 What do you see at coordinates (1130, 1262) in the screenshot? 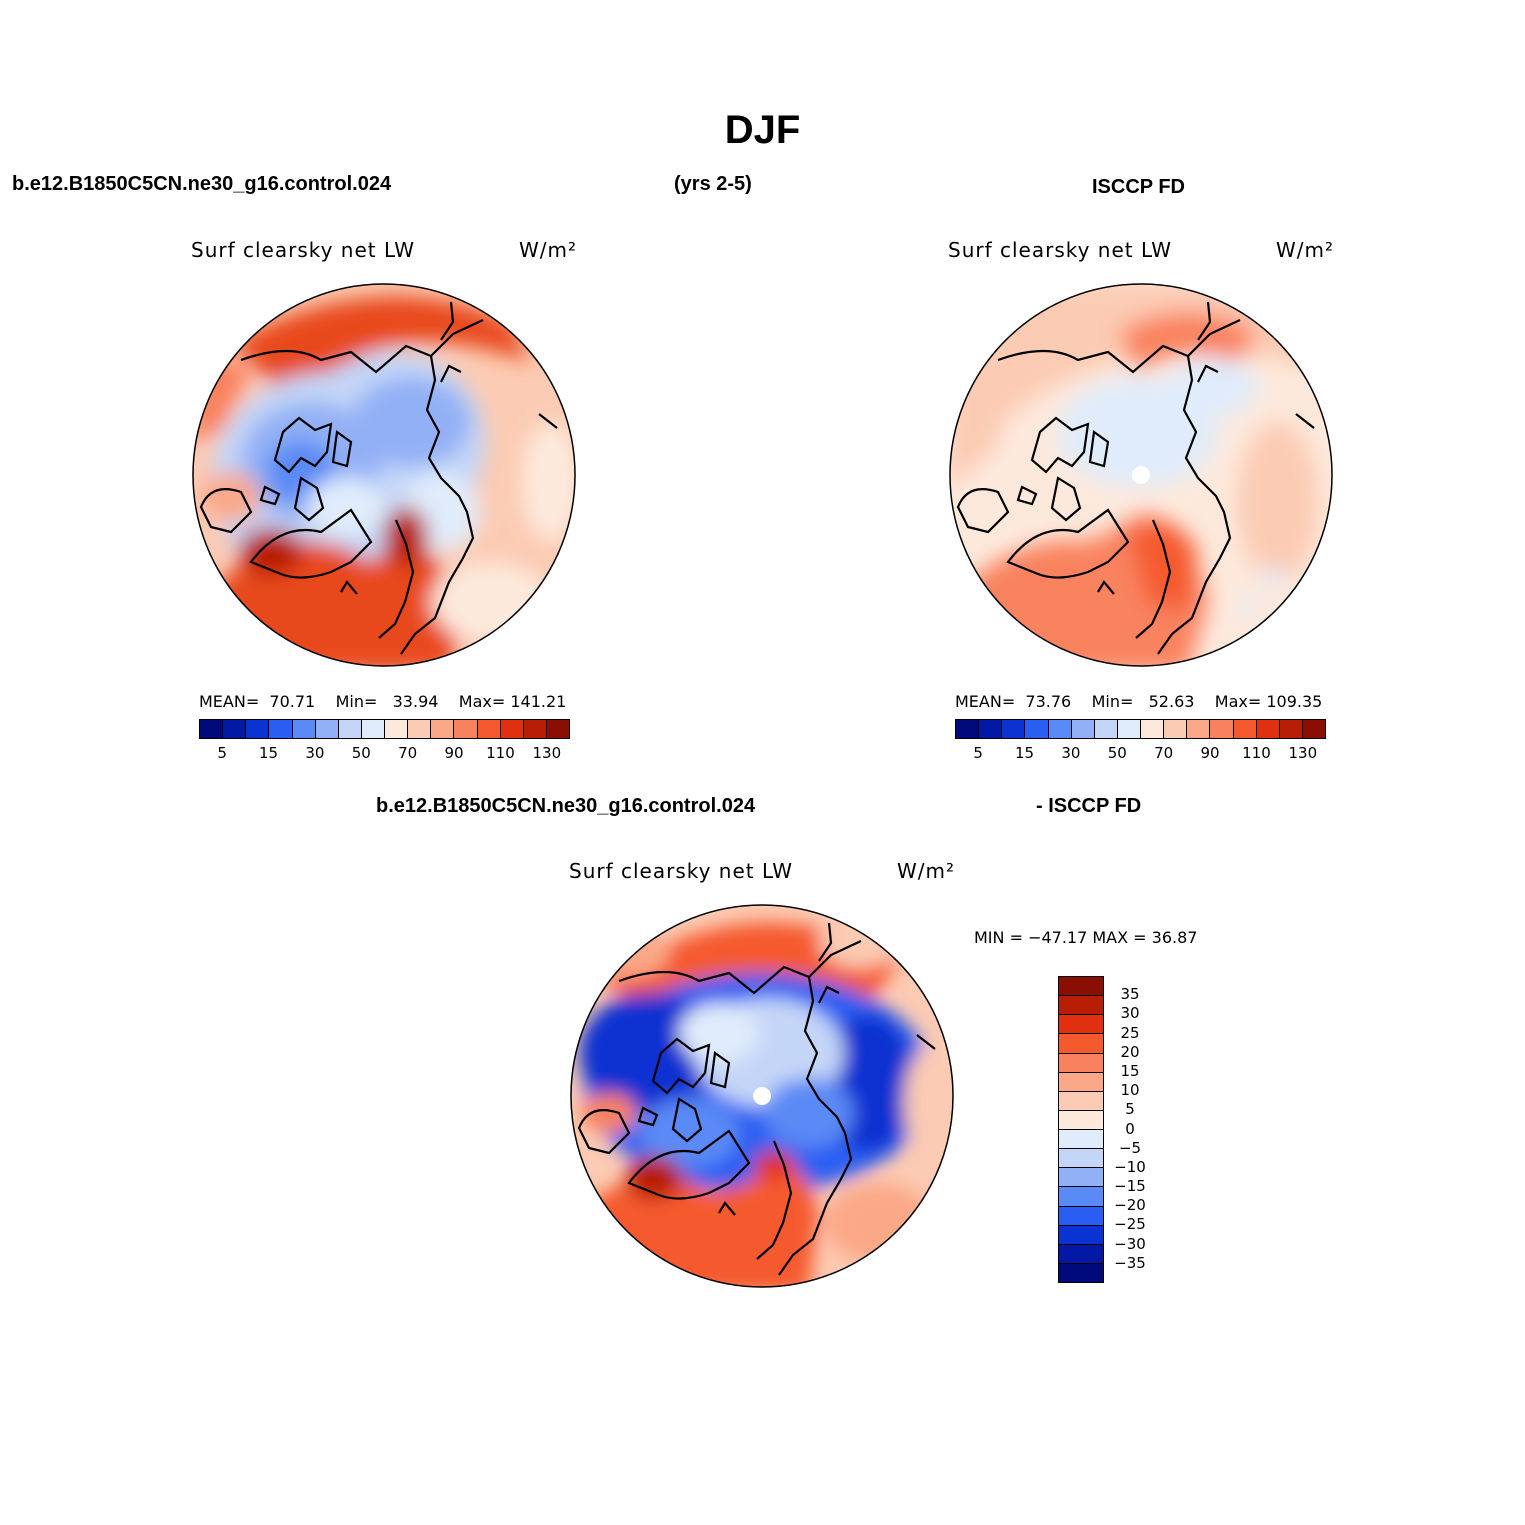
I see `colorbar-tick-label: −35` at bounding box center [1130, 1262].